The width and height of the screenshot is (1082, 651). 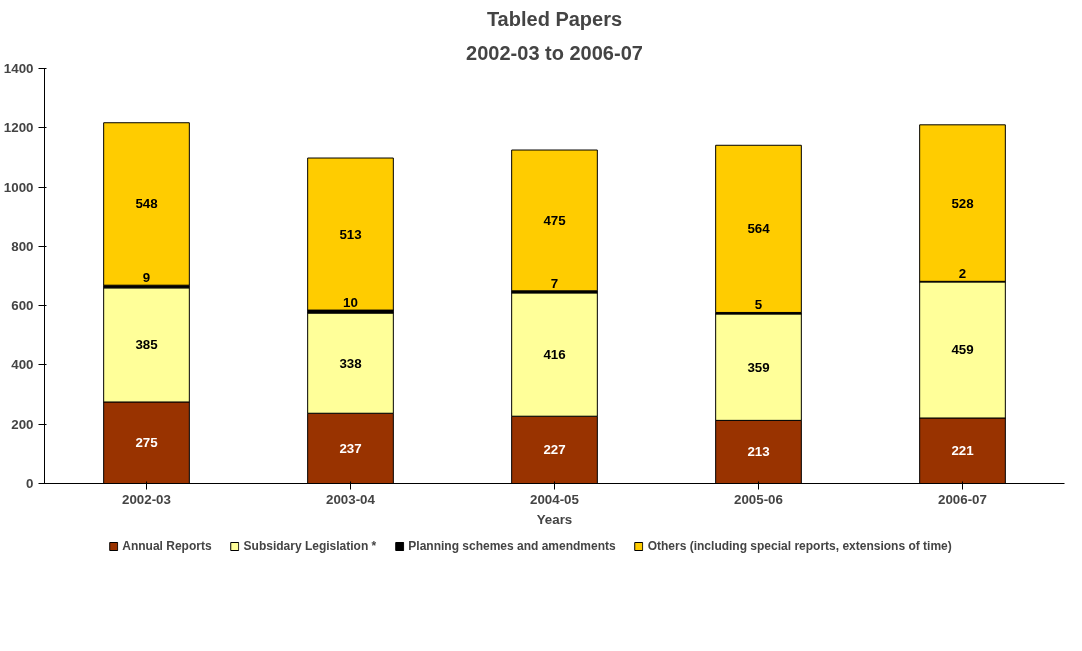 I want to click on y-tick-label: 1200, so click(x=18, y=128).